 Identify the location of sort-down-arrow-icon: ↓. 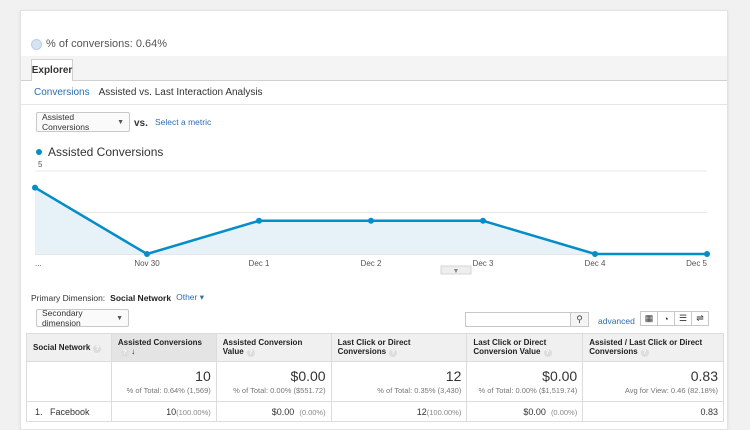
(133, 351).